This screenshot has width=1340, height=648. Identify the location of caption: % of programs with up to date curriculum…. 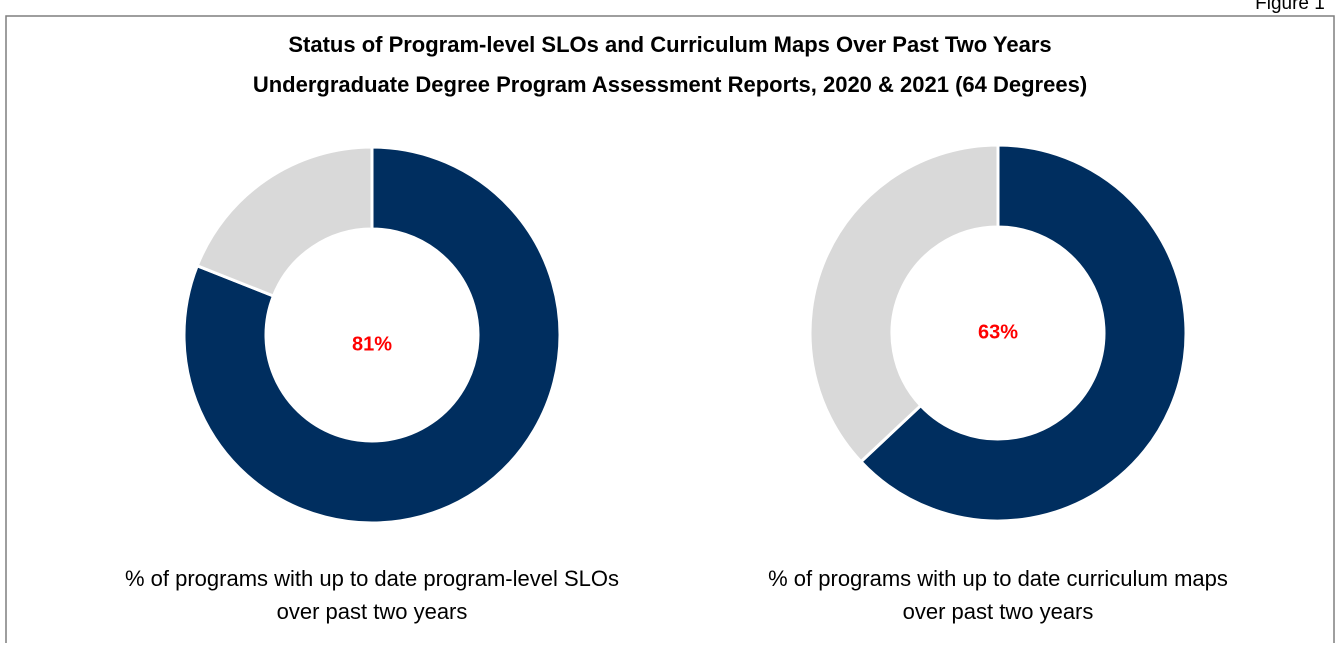
(998, 578).